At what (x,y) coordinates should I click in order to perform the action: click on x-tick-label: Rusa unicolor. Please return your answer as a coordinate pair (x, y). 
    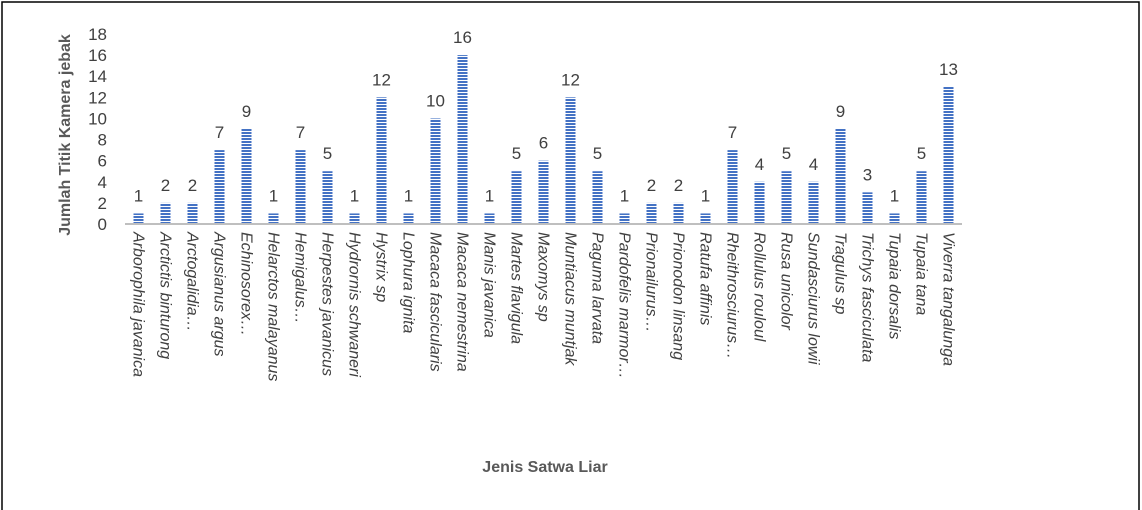
    Looking at the image, I should click on (786, 281).